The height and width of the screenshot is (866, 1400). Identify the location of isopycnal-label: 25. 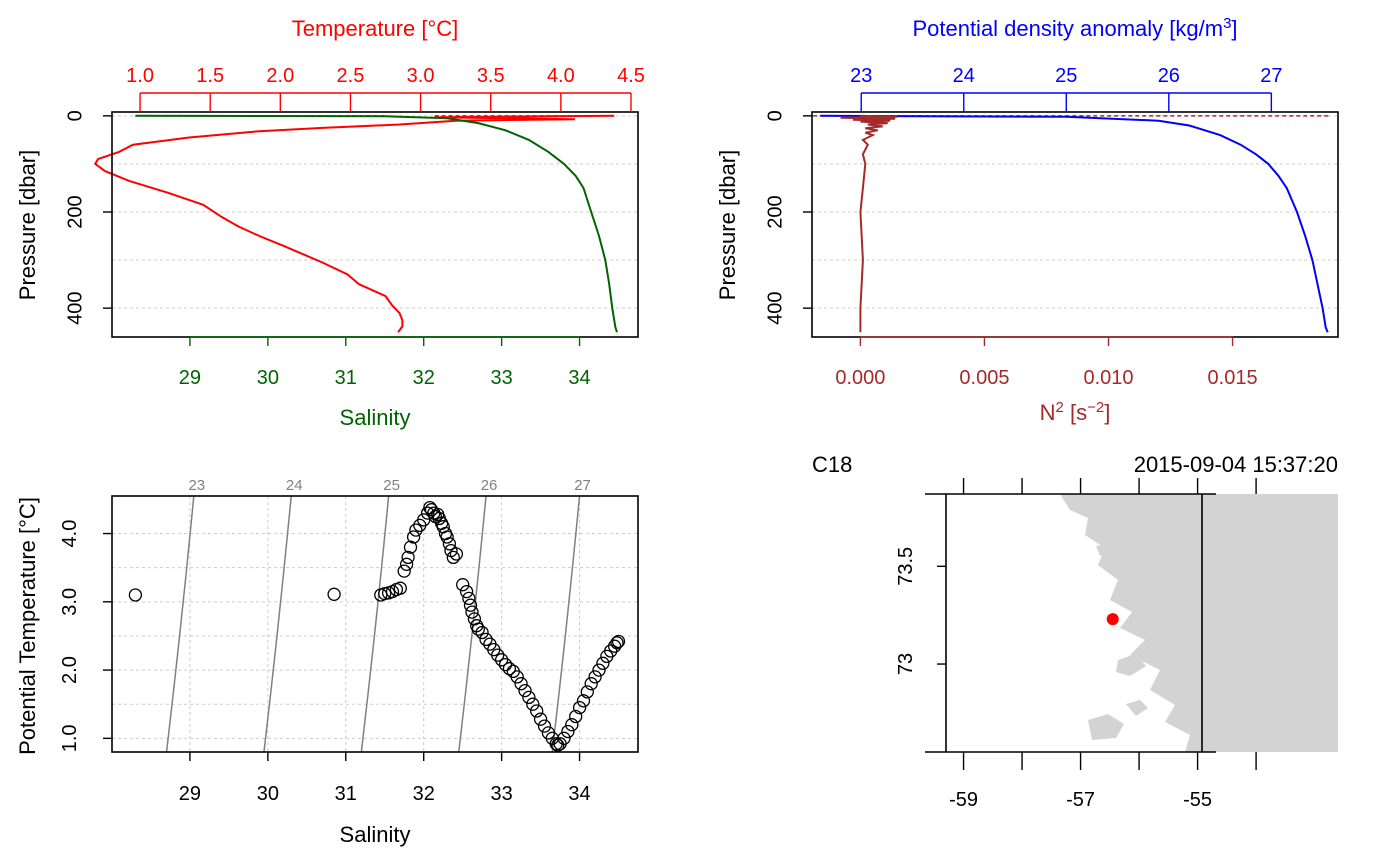
(391, 485).